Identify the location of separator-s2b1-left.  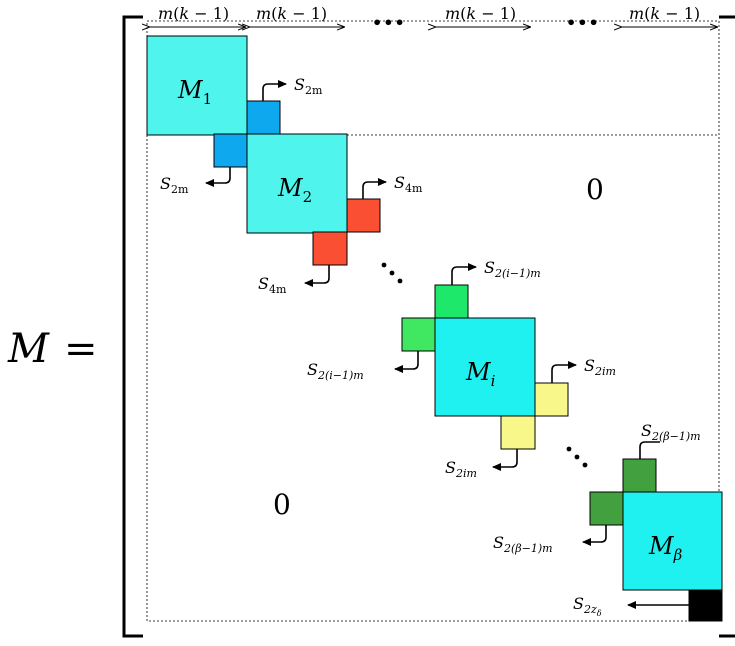
(606, 508).